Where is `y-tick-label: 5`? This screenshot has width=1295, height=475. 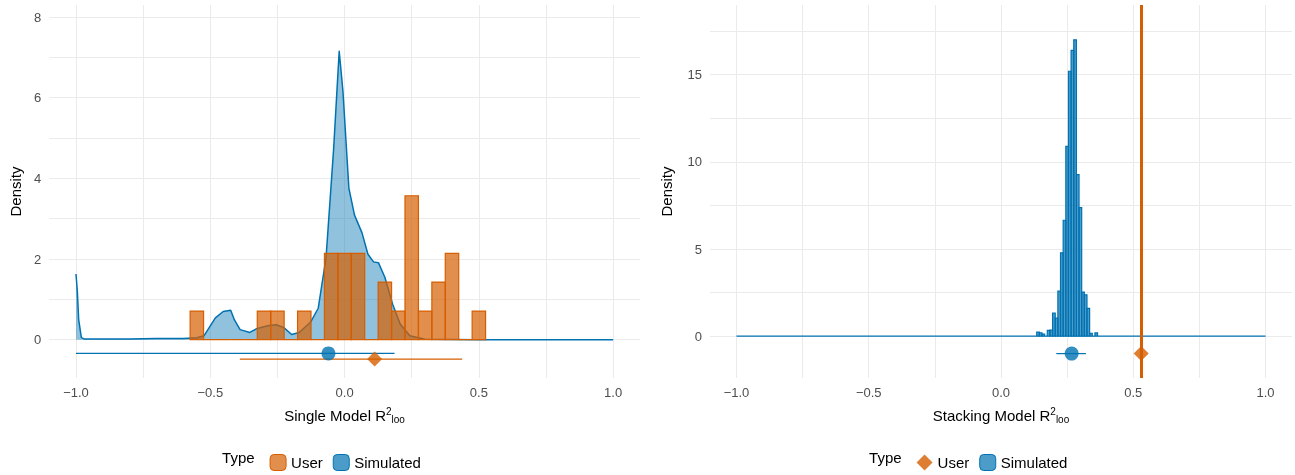
y-tick-label: 5 is located at coordinates (698, 249).